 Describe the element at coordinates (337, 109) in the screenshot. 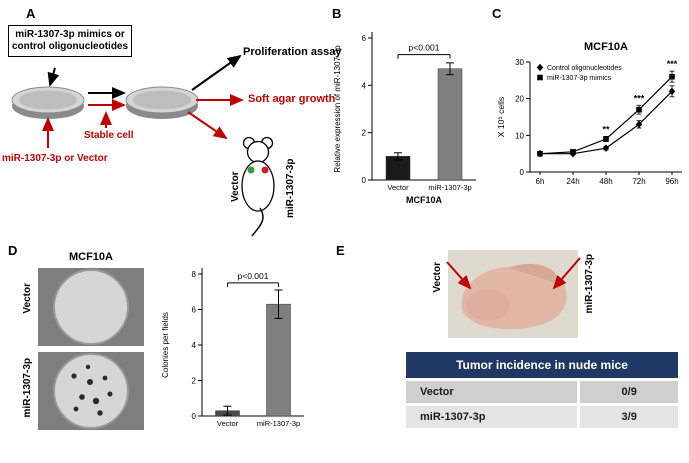

I see `svg-text:Relative expression of miR-130: Relative expression of miR-1307-3p` at that location.